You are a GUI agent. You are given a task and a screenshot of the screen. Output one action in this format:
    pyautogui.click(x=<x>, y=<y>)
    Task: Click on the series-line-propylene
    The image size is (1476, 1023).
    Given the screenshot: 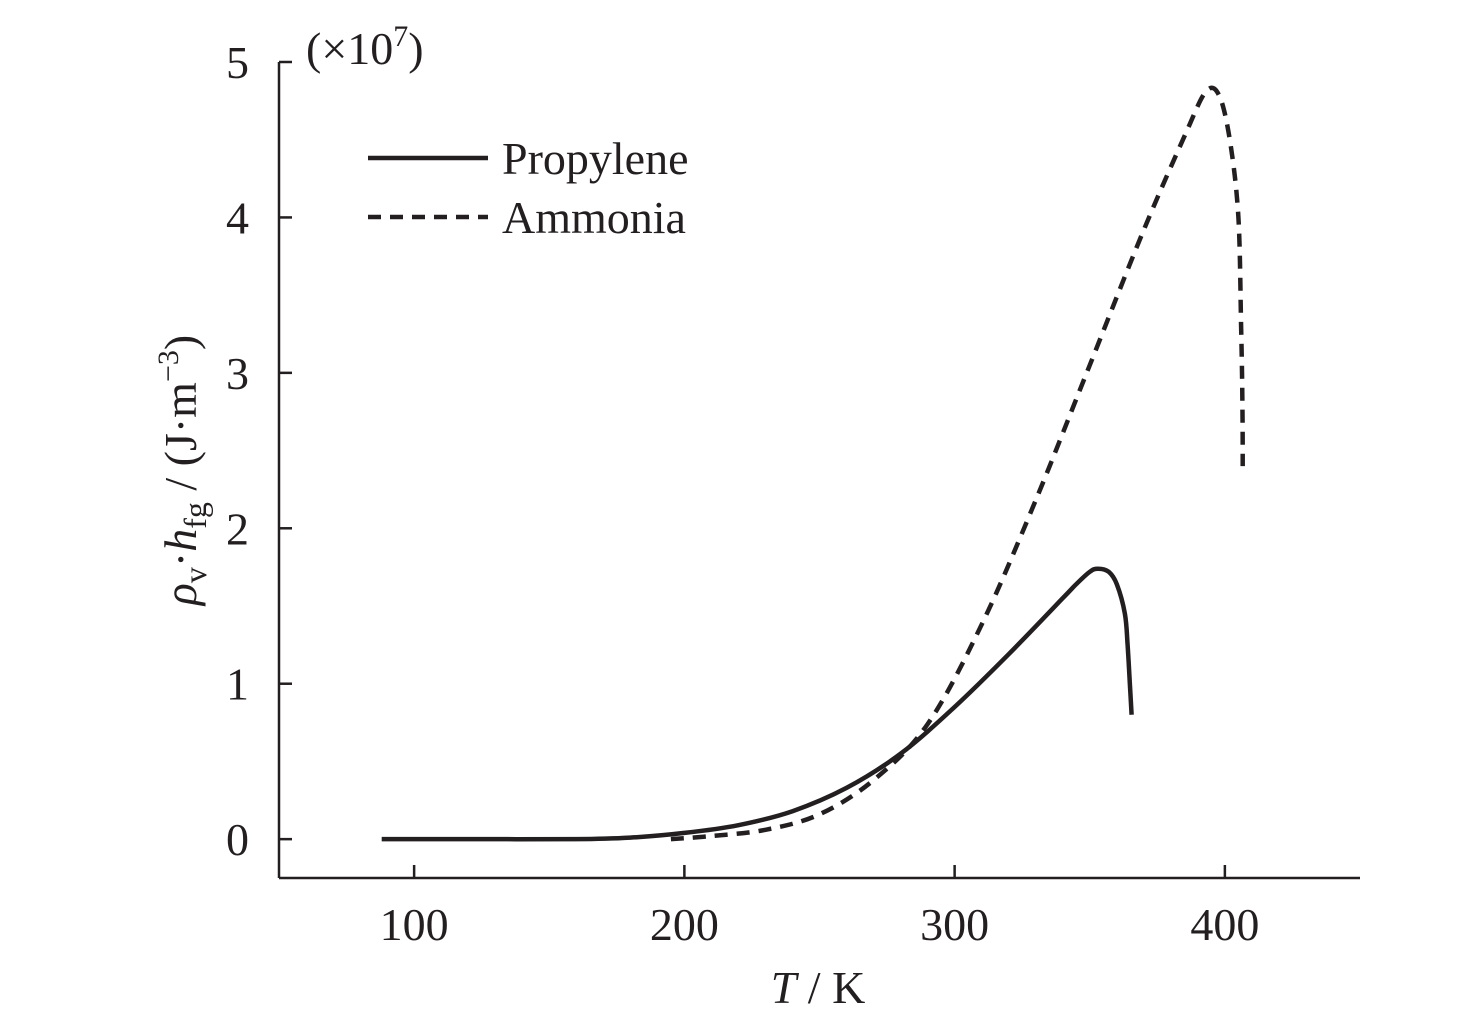 What is the action you would take?
    pyautogui.click(x=757, y=704)
    